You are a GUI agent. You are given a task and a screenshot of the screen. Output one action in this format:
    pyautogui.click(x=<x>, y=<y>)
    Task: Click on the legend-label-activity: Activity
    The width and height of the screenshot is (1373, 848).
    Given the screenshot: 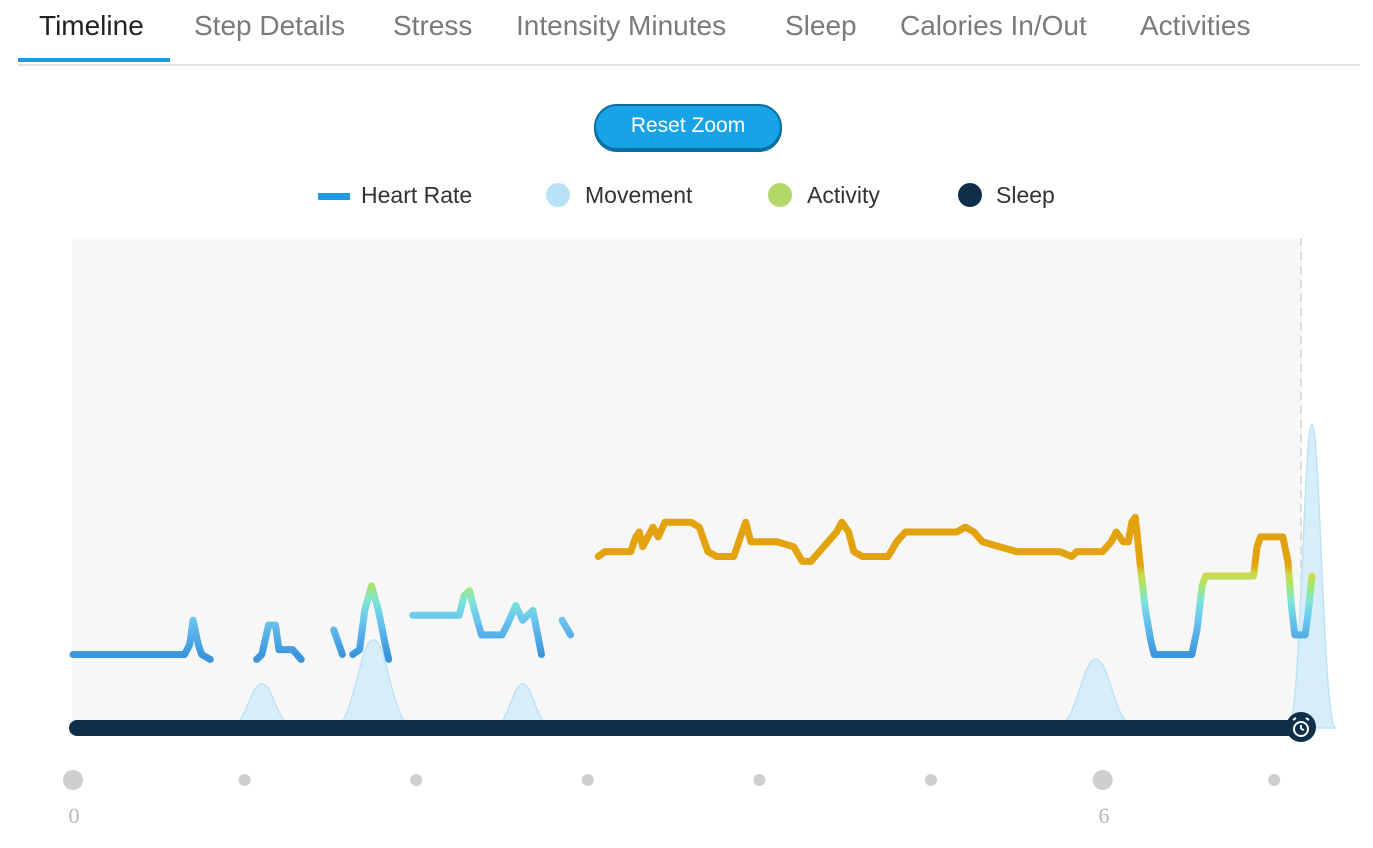 What is the action you would take?
    pyautogui.click(x=843, y=195)
    